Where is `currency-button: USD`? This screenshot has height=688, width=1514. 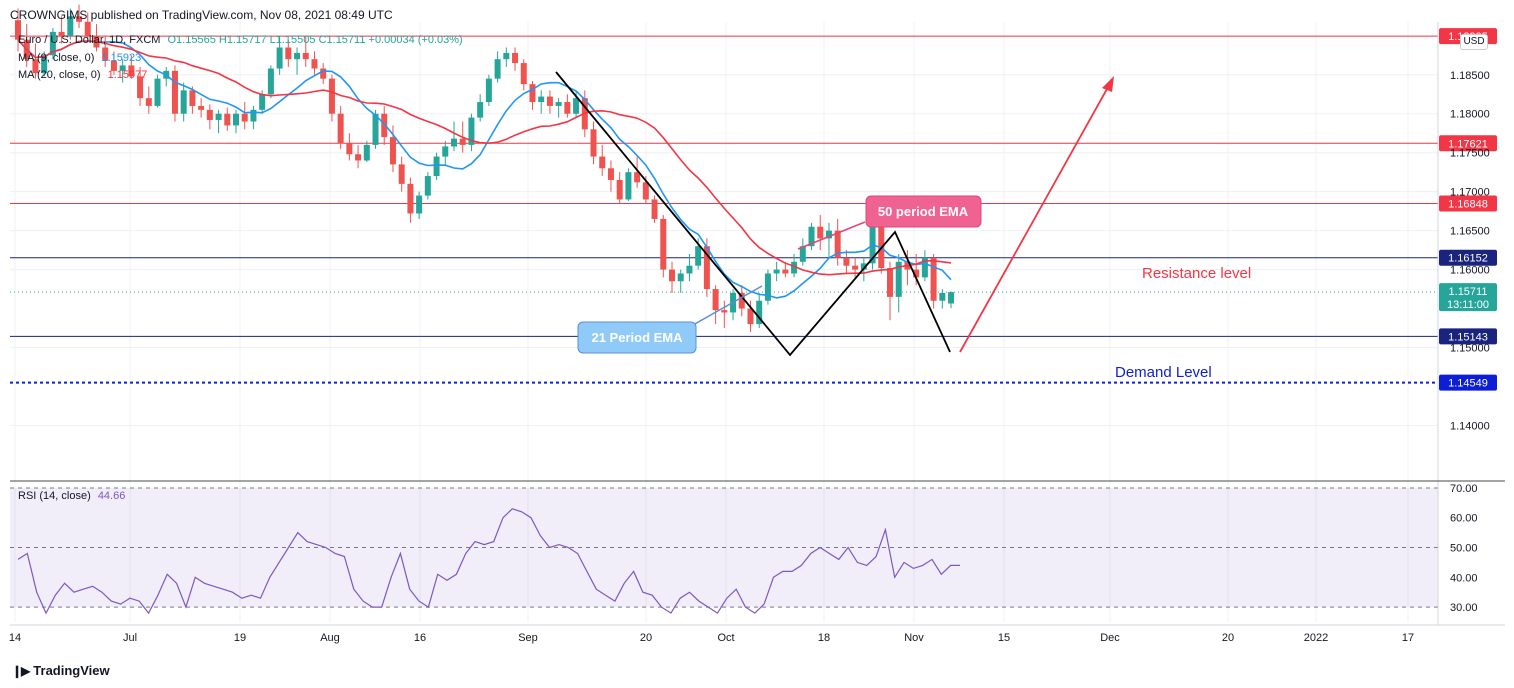
currency-button: USD is located at coordinates (1474, 42).